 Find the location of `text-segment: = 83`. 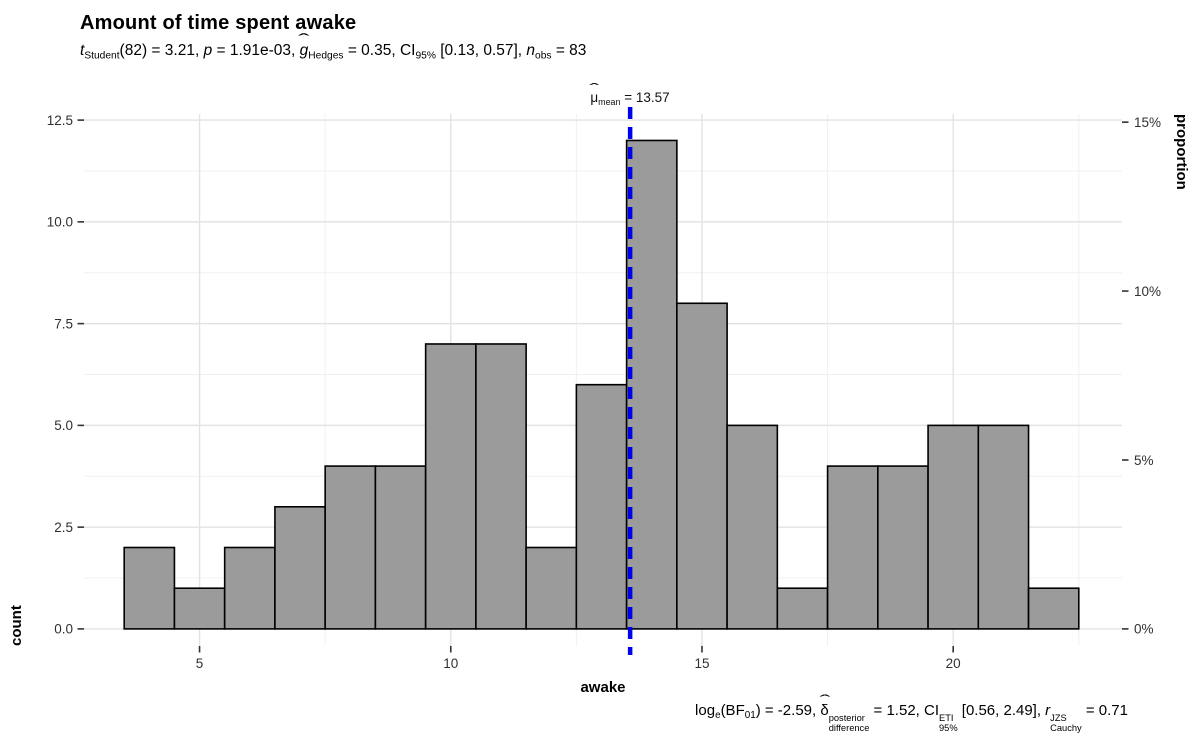

text-segment: = 83 is located at coordinates (569, 50).